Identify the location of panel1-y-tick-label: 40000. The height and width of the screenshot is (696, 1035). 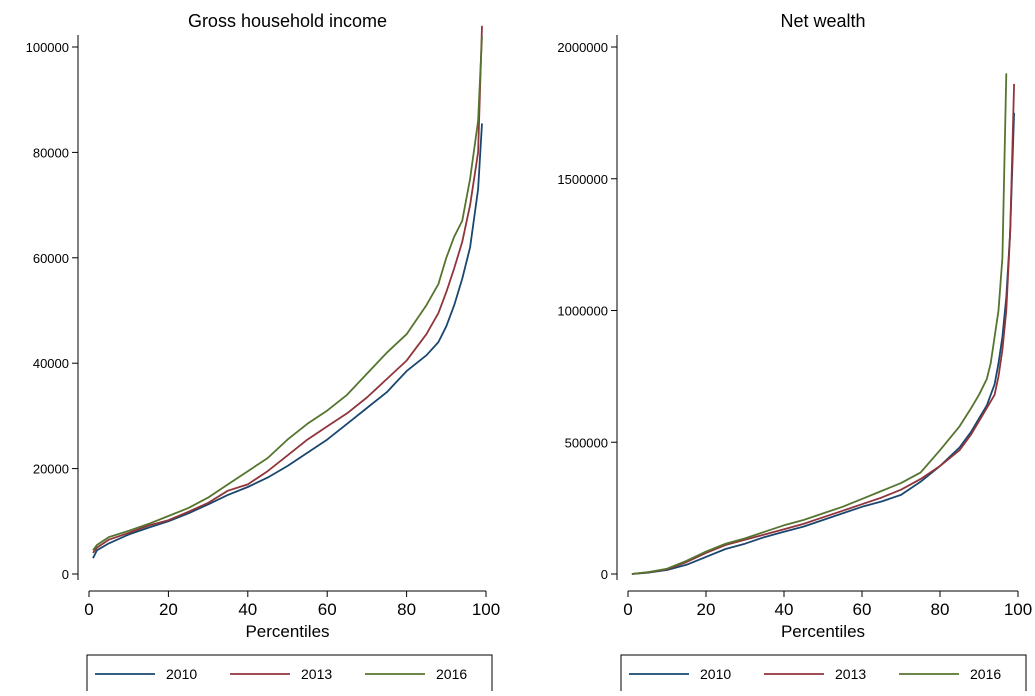
(51, 363).